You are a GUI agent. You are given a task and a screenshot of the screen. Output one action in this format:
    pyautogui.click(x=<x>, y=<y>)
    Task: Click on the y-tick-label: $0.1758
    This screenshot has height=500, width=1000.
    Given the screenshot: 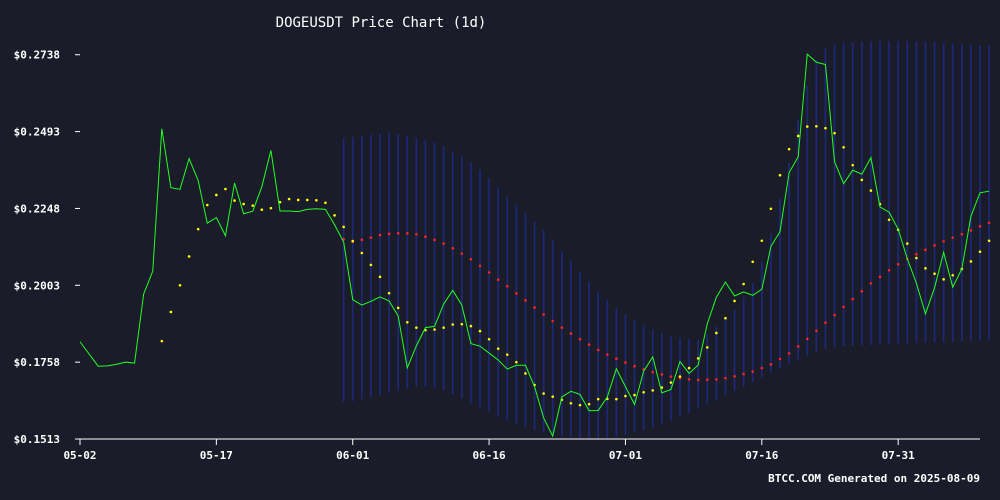 What is the action you would take?
    pyautogui.click(x=37, y=362)
    